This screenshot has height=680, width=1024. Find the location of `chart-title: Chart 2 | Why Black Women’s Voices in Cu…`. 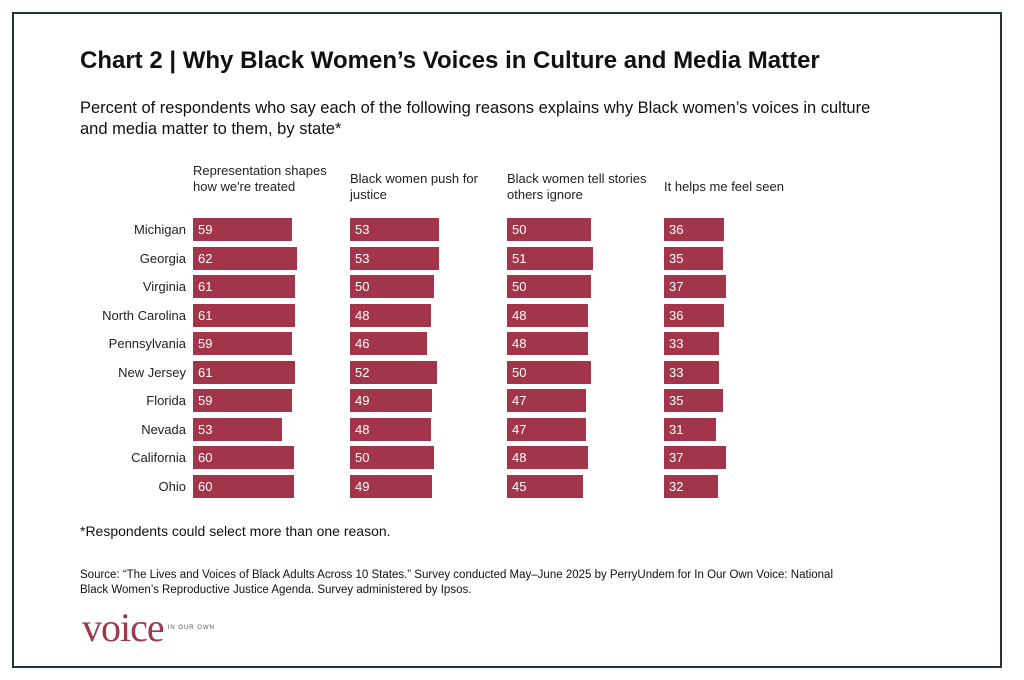

chart-title: Chart 2 | Why Black Women’s Voices in Cu… is located at coordinates (450, 60).